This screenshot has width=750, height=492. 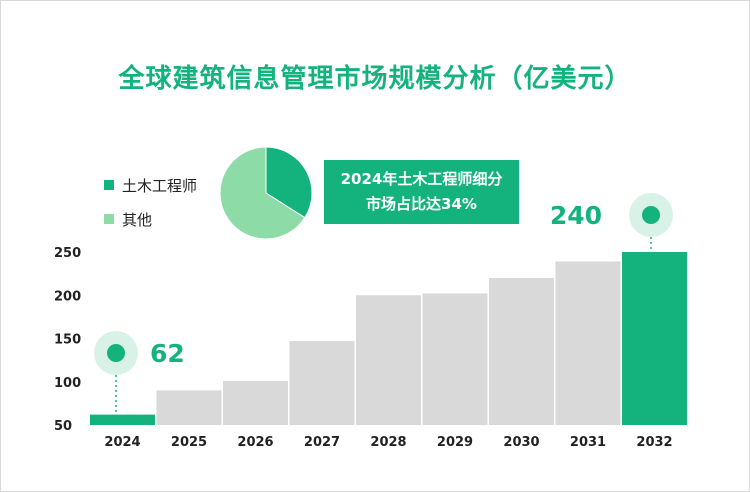 What do you see at coordinates (137, 219) in the screenshot?
I see `legend-label-other: 其他` at bounding box center [137, 219].